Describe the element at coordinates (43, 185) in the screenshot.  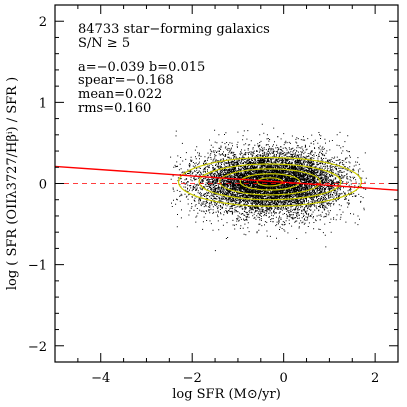
I see `y-tick-label: 0` at that location.